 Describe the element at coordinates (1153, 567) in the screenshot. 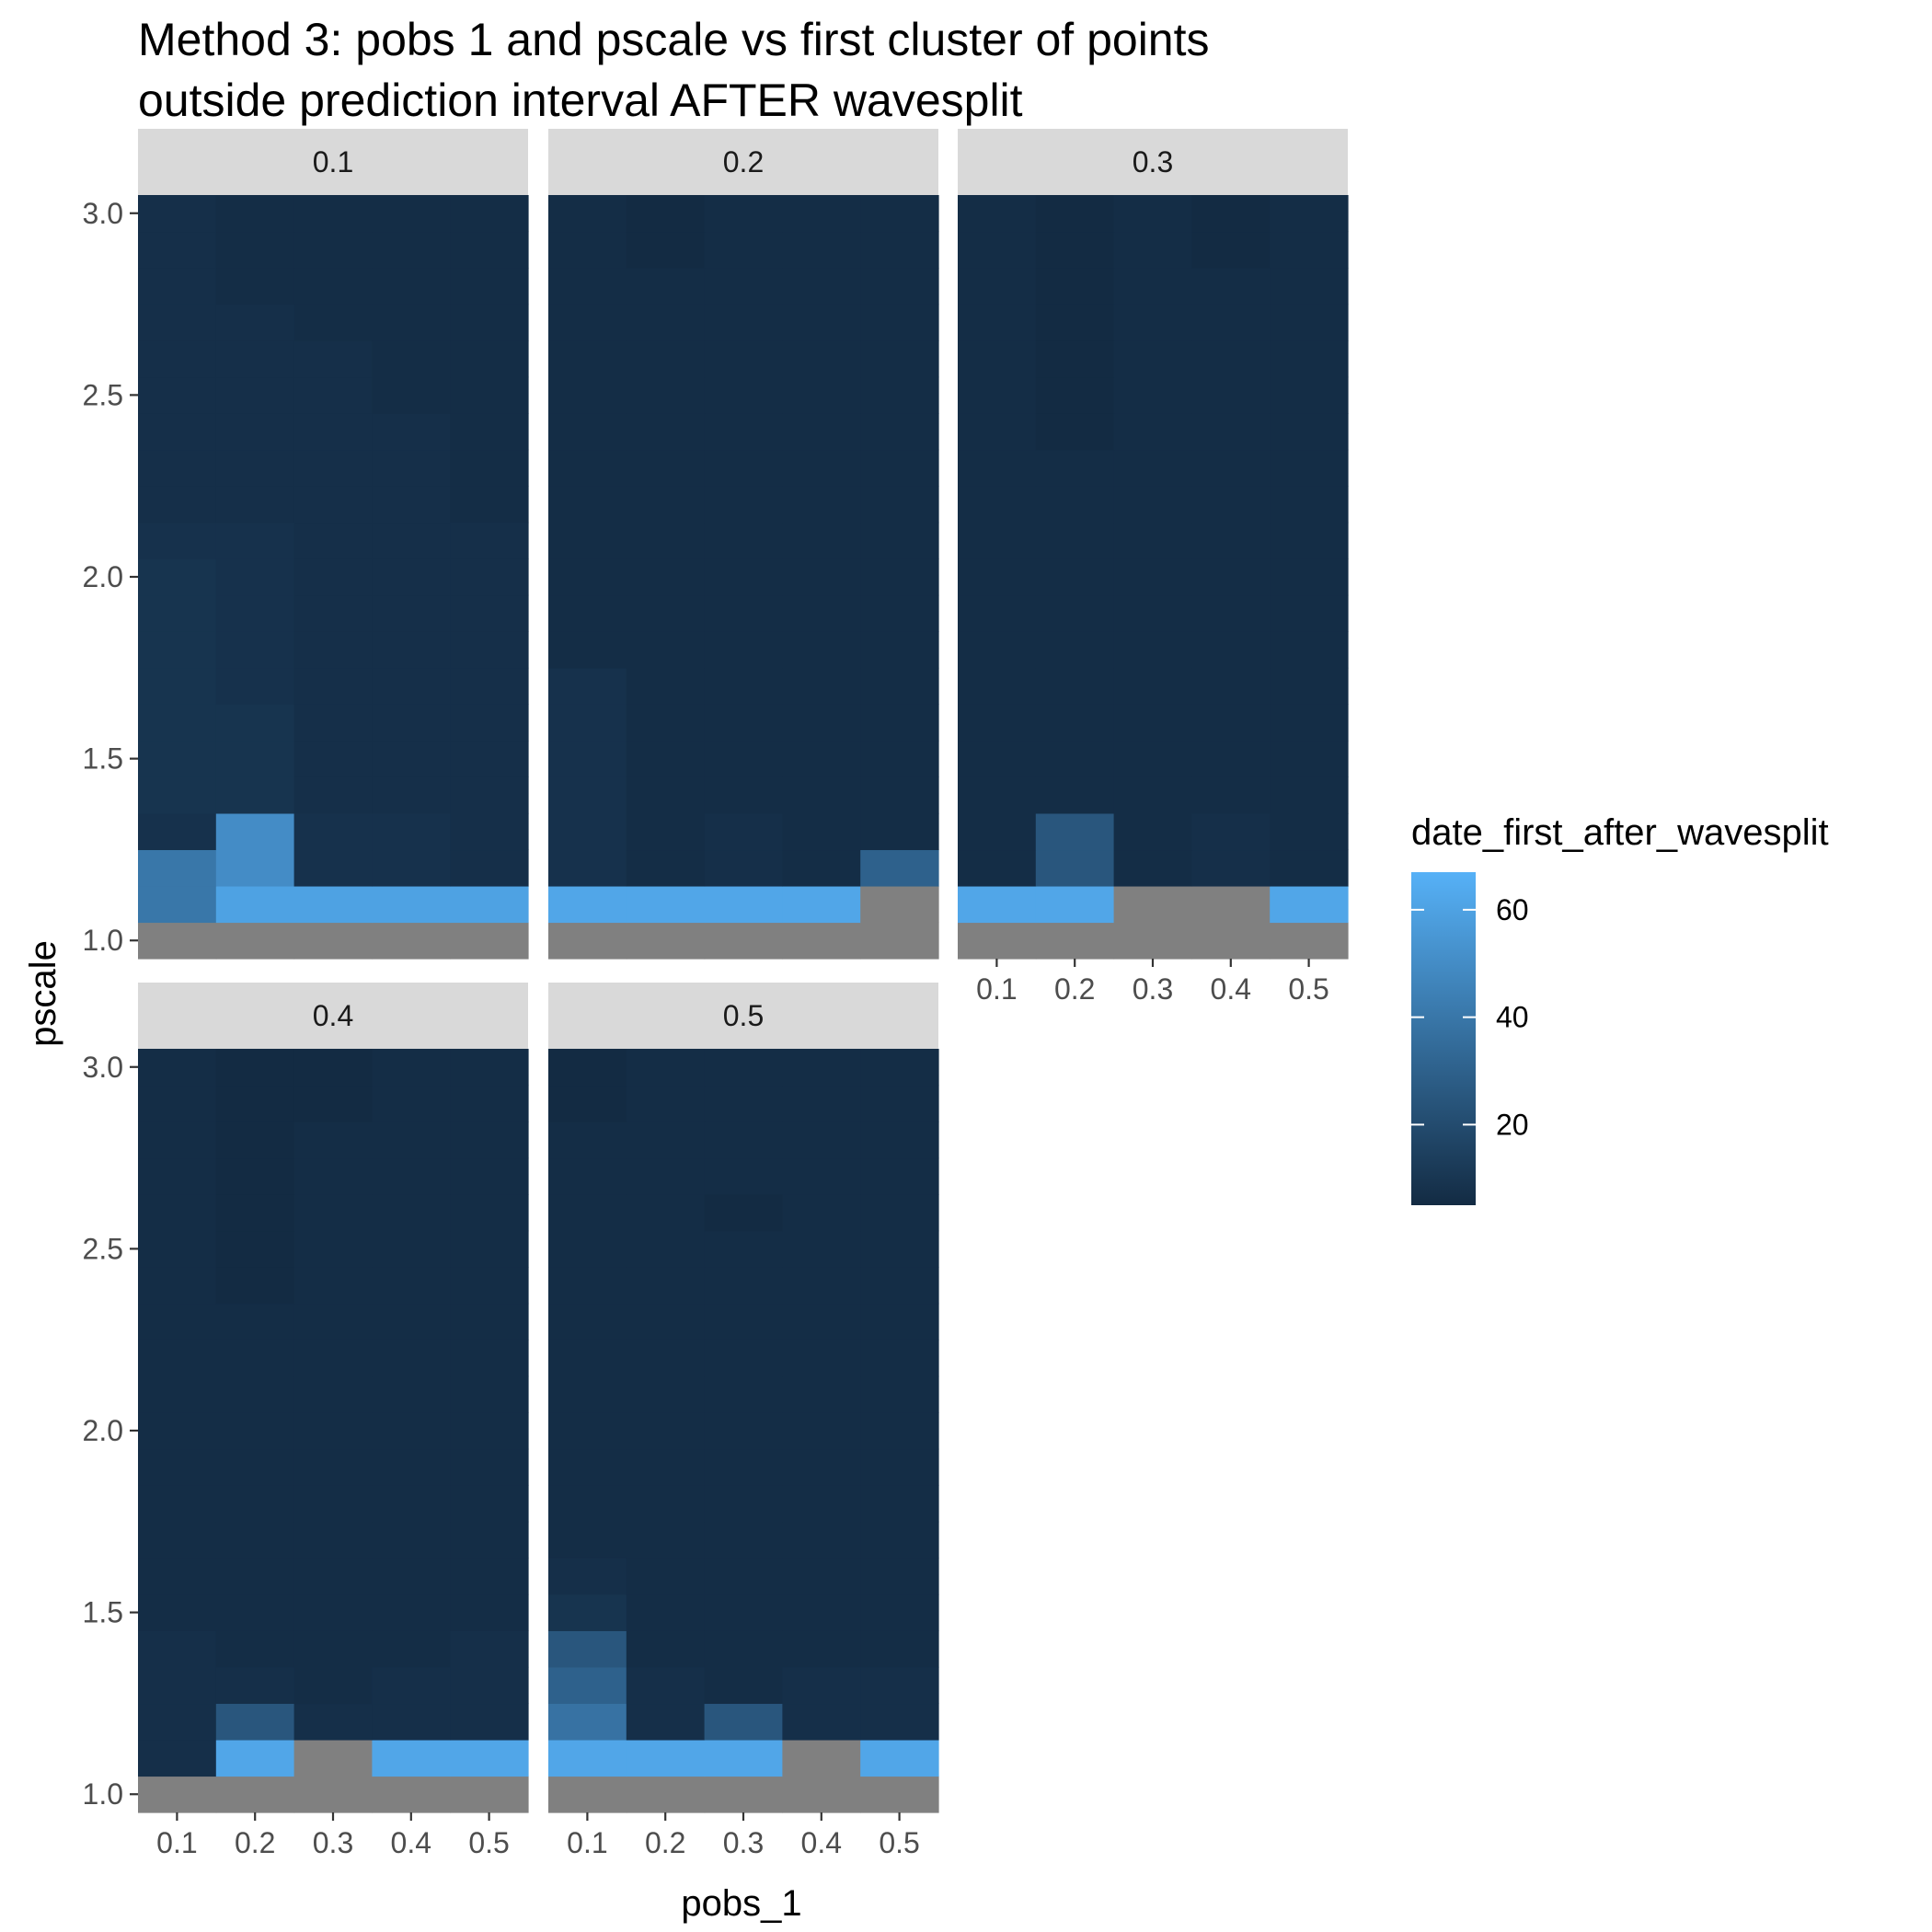

I see `facet-panel: 0.3 0.1 0.2 0.3 0.4 0.5` at that location.